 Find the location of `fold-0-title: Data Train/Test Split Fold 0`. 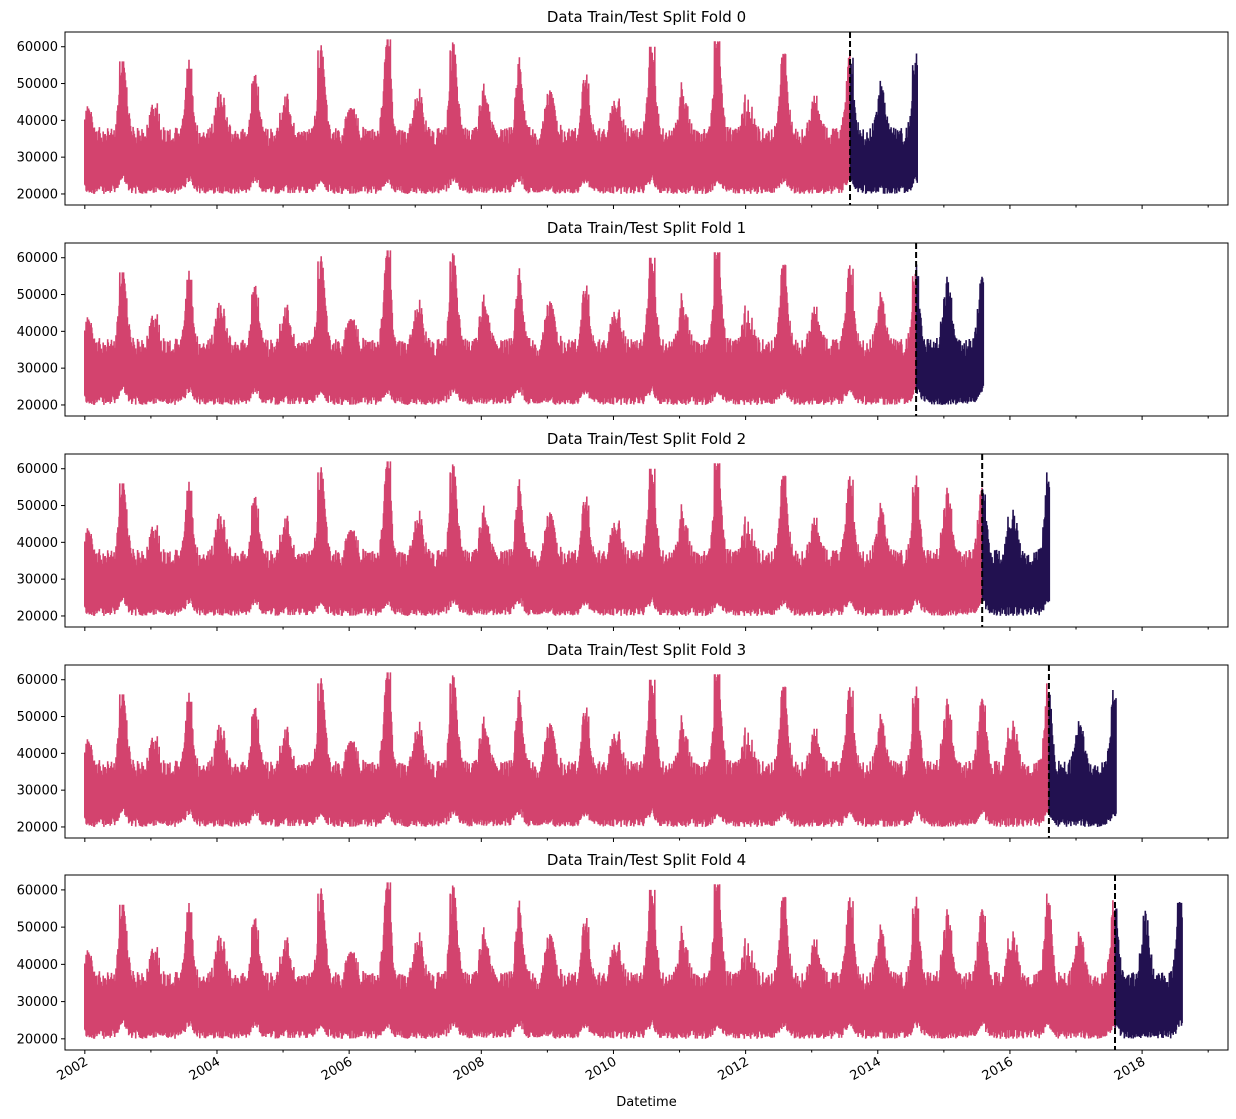

fold-0-title: Data Train/Test Split Fold 0 is located at coordinates (646, 17).